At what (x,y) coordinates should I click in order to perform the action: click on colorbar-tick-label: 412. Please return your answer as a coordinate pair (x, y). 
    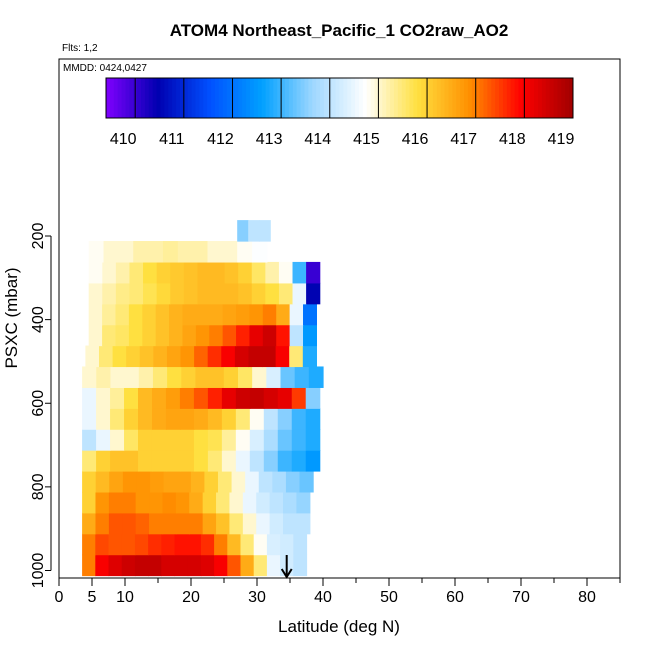
    Looking at the image, I should click on (220, 139).